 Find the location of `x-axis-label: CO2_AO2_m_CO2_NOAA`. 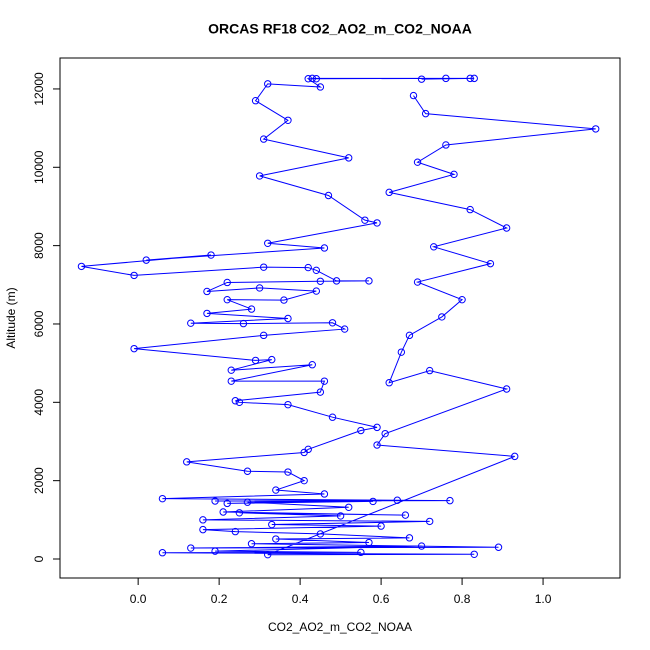

x-axis-label: CO2_AO2_m_CO2_NOAA is located at coordinates (340, 627).